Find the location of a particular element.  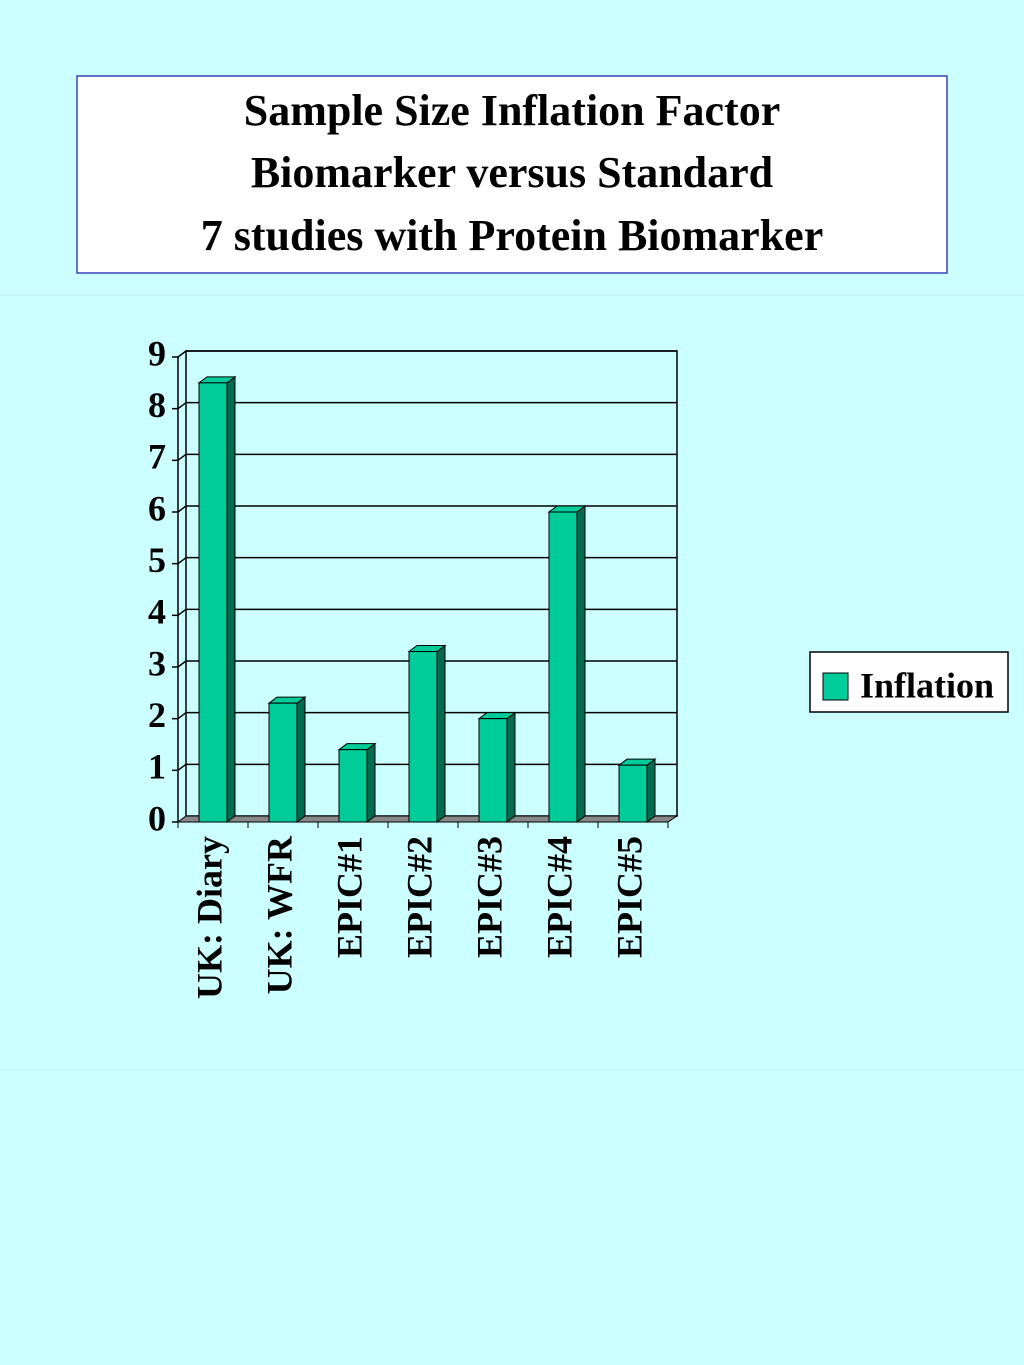

x-tick-label: EPIC#1 is located at coordinates (349, 897).